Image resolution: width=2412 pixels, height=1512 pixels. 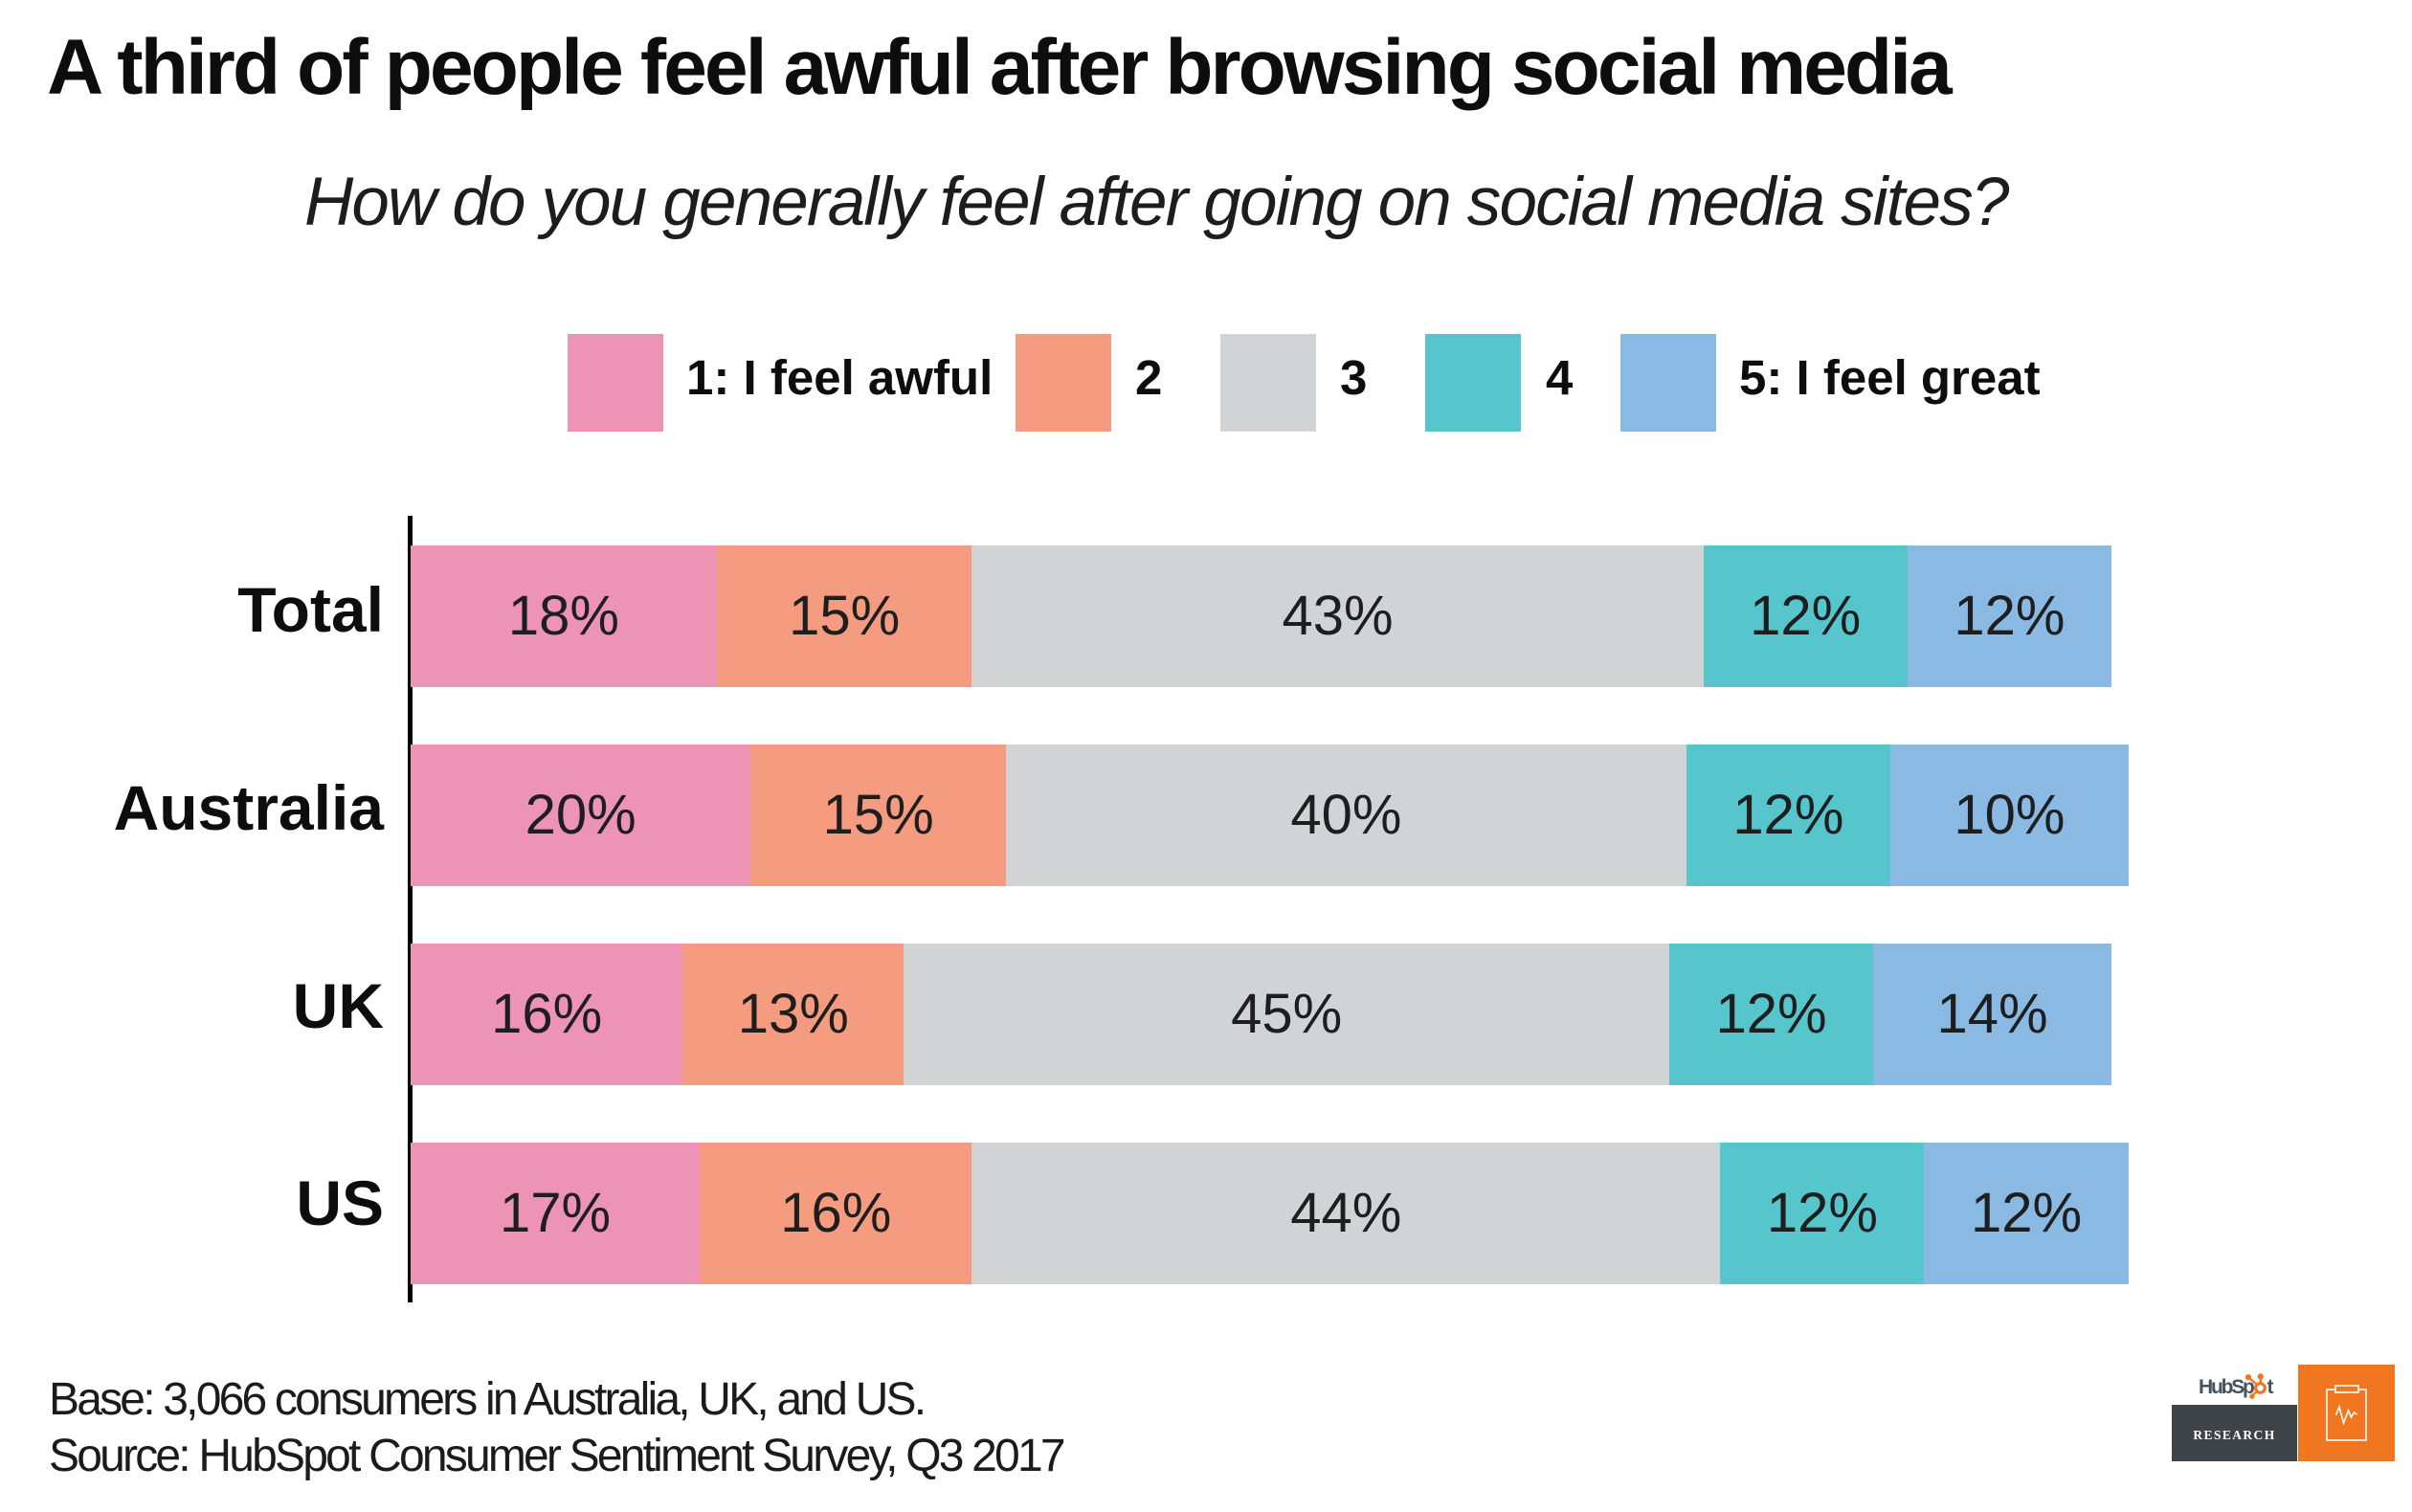 What do you see at coordinates (2234, 1435) in the screenshot?
I see `svg-text: RESEARCH` at bounding box center [2234, 1435].